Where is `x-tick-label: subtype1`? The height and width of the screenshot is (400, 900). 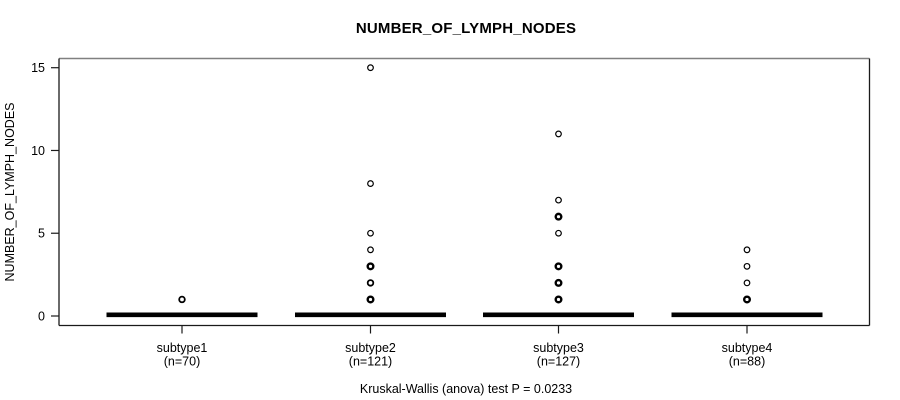
x-tick-label: subtype1 is located at coordinates (182, 348).